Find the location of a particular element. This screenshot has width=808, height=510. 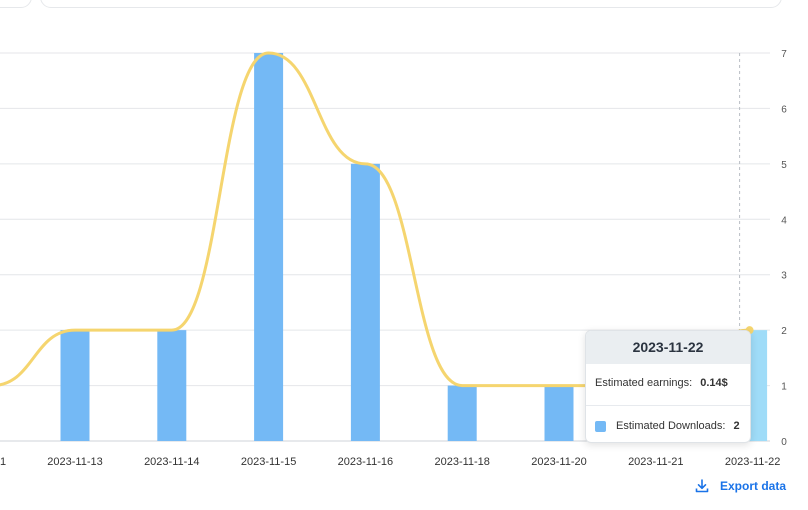

x-tick-label: 2023-11-15 is located at coordinates (268, 462).